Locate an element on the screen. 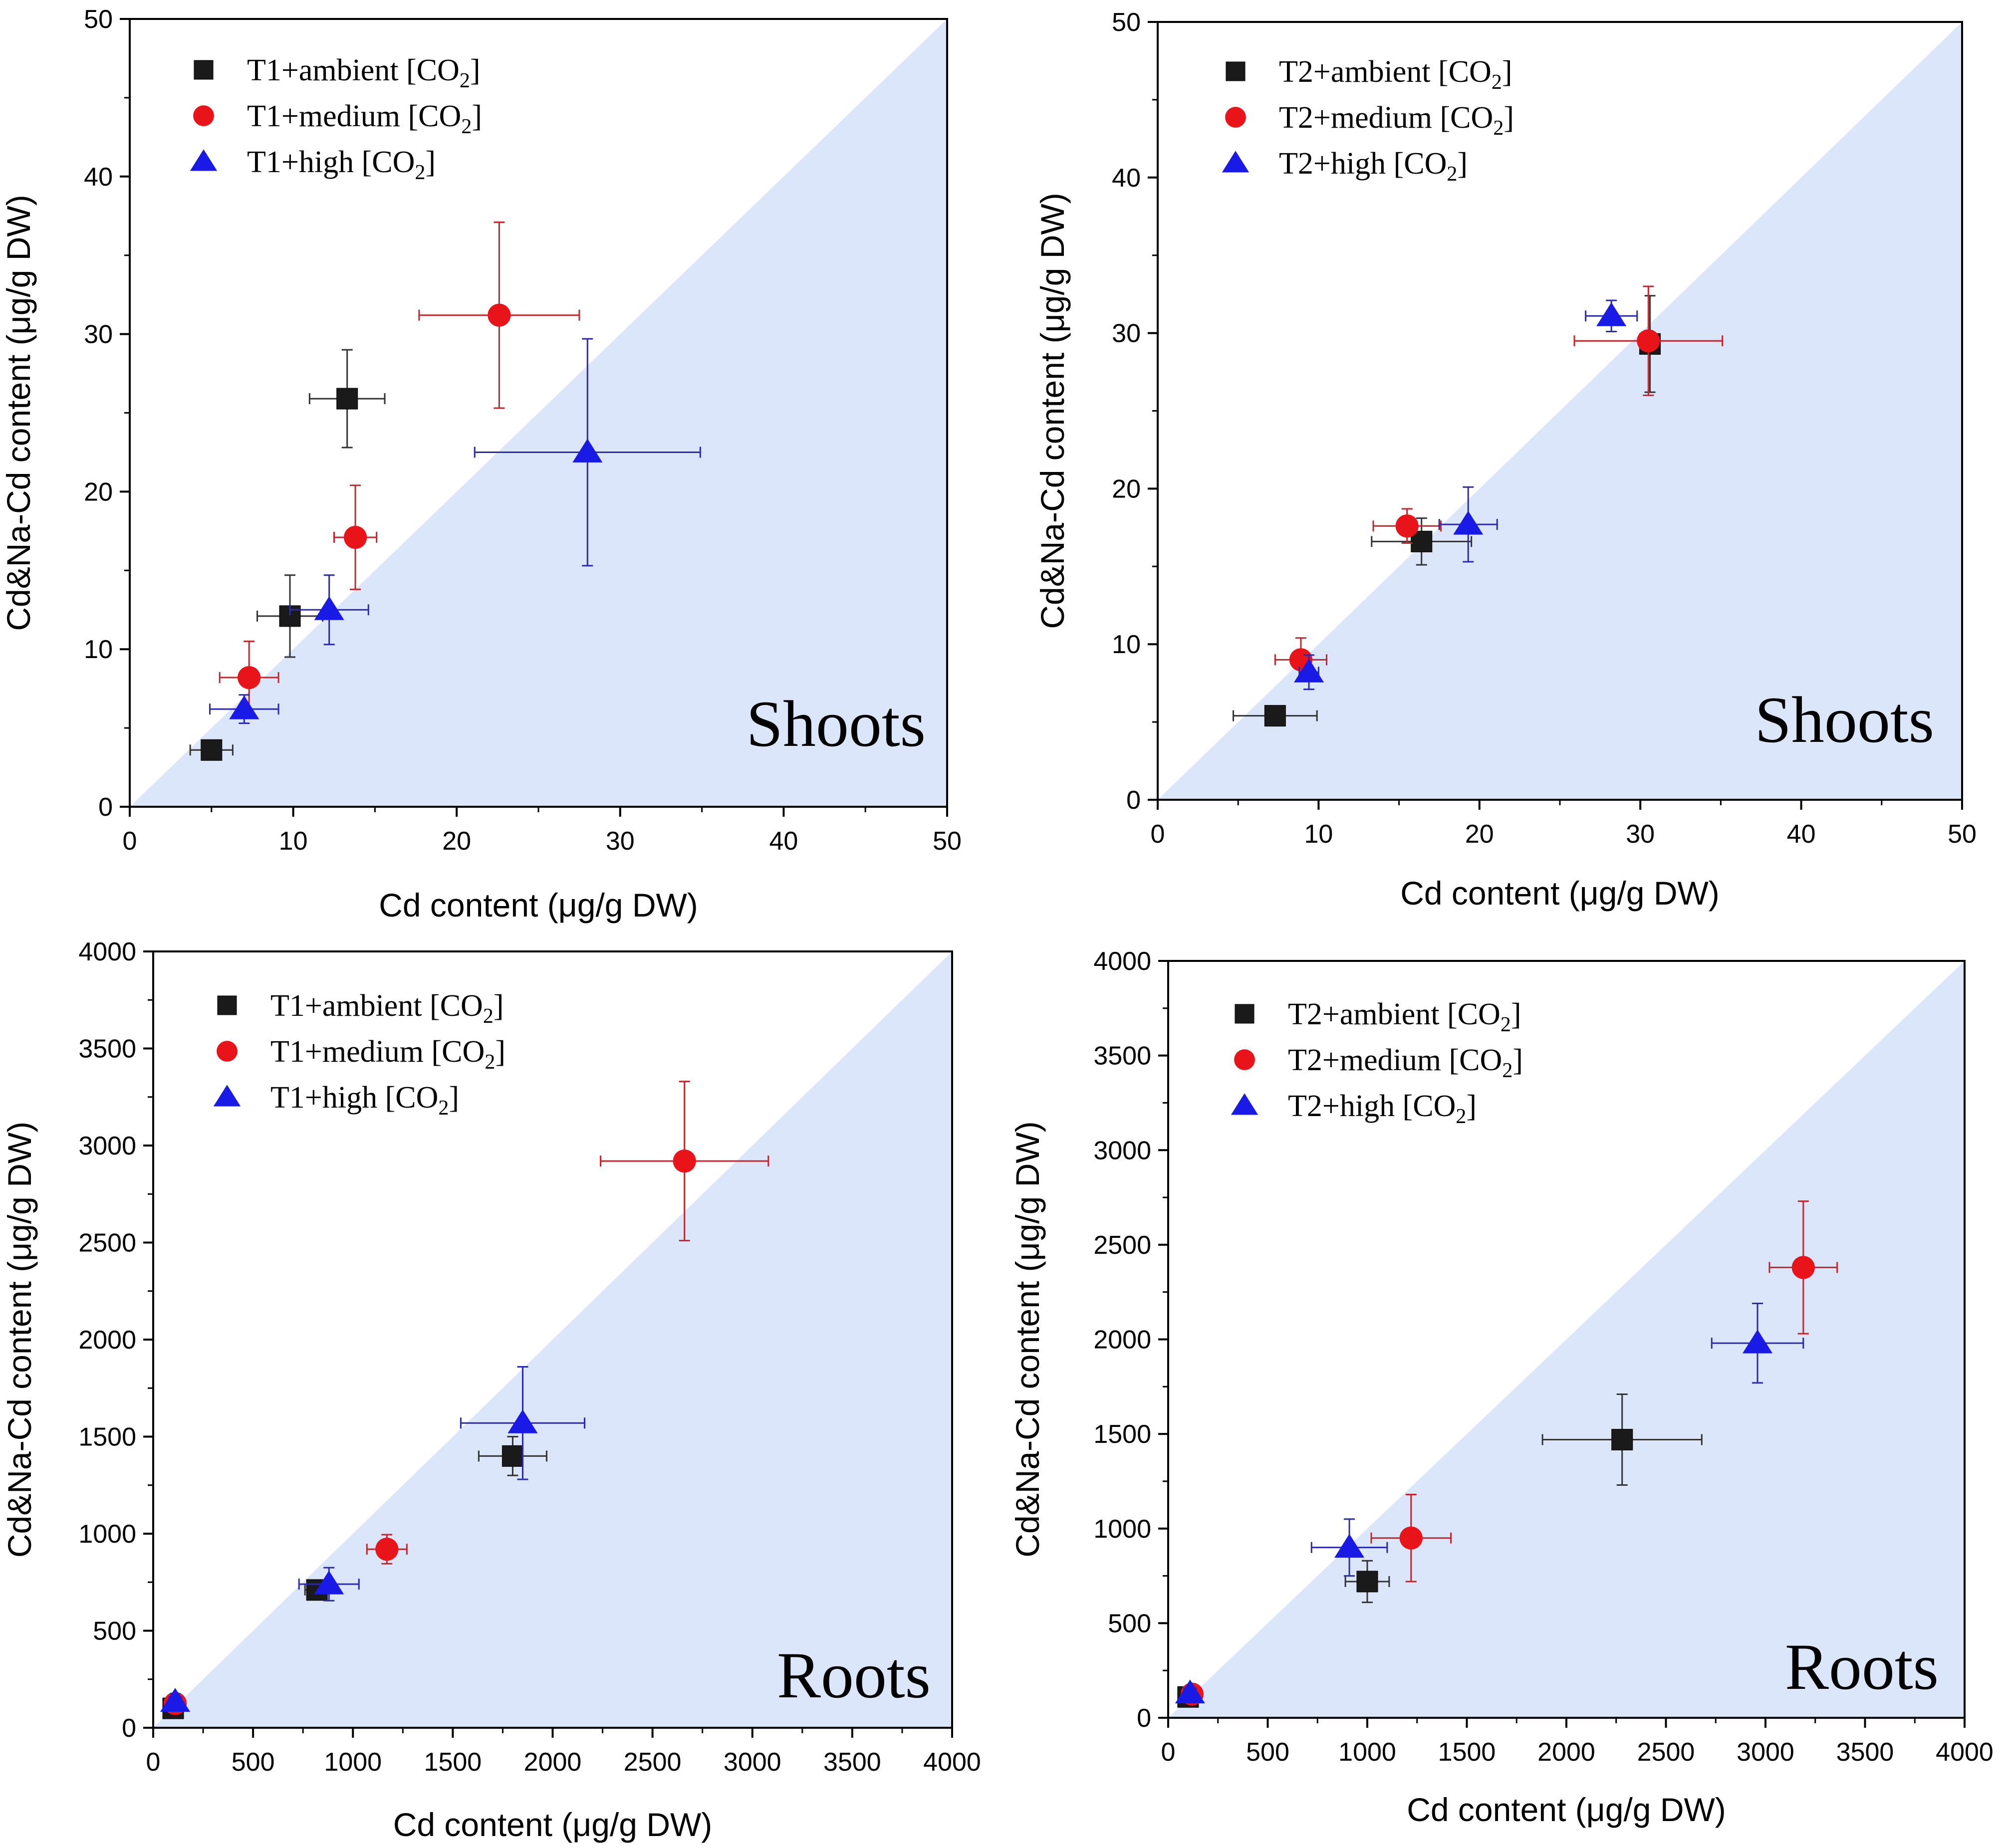 This screenshot has width=2004, height=1848. x-tick-label: 3000 is located at coordinates (752, 1763).